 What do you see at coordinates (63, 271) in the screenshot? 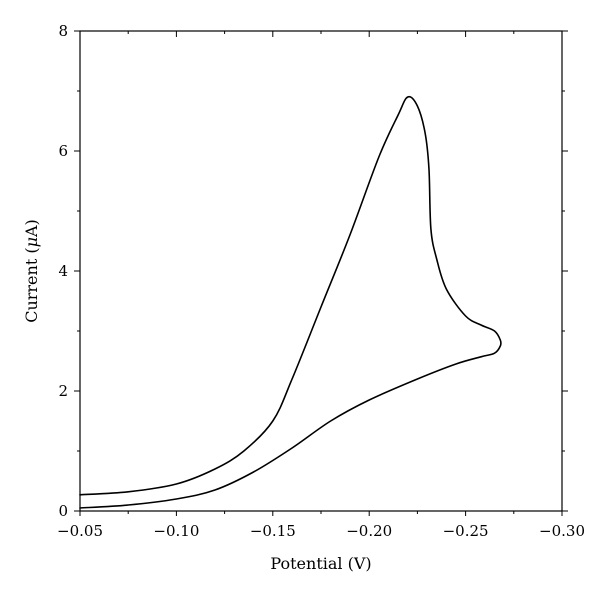
I see `y-tick-label: 4` at bounding box center [63, 271].